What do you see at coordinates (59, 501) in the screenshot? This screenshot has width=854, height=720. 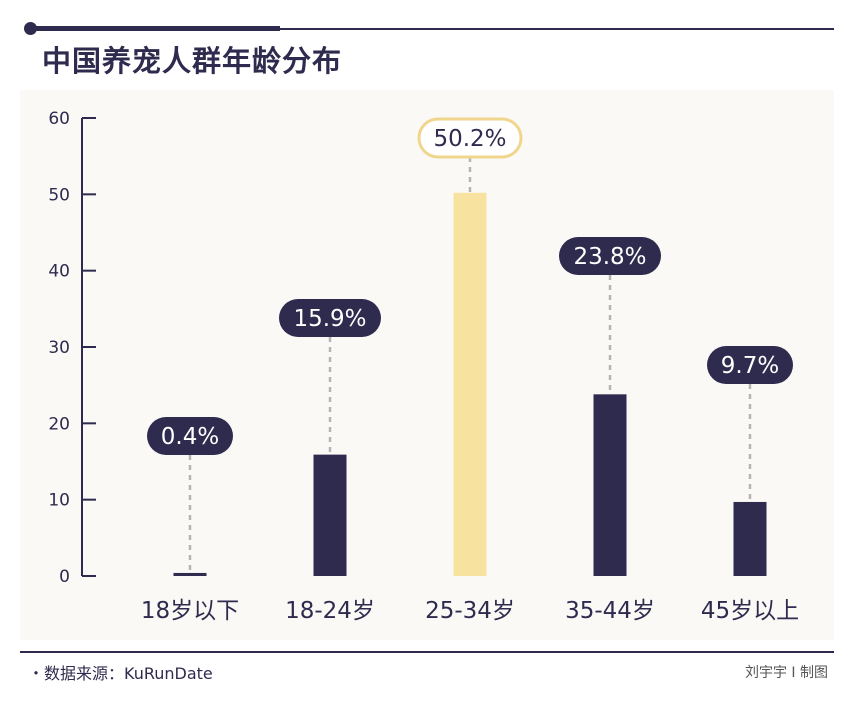 I see `y-tick-label: 10` at bounding box center [59, 501].